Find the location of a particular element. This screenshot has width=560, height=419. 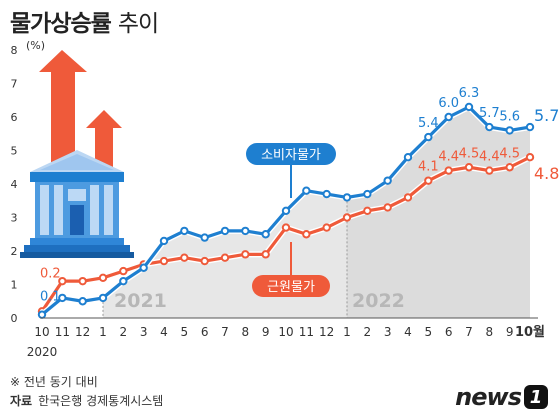

consumer-price-value-label: 5.6 is located at coordinates (509, 116).